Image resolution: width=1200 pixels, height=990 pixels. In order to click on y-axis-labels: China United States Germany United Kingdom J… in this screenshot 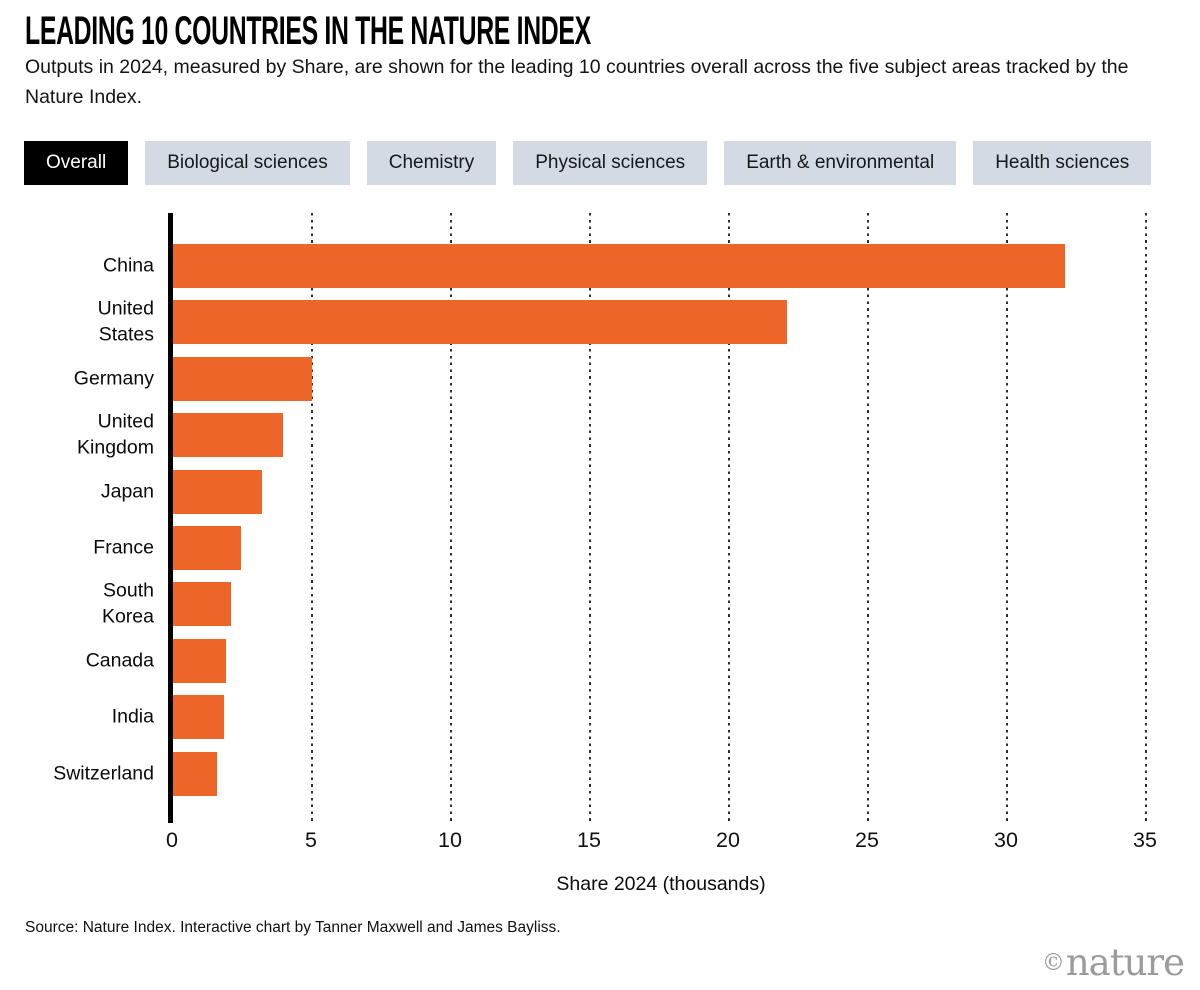, I will do `click(81, 517)`.